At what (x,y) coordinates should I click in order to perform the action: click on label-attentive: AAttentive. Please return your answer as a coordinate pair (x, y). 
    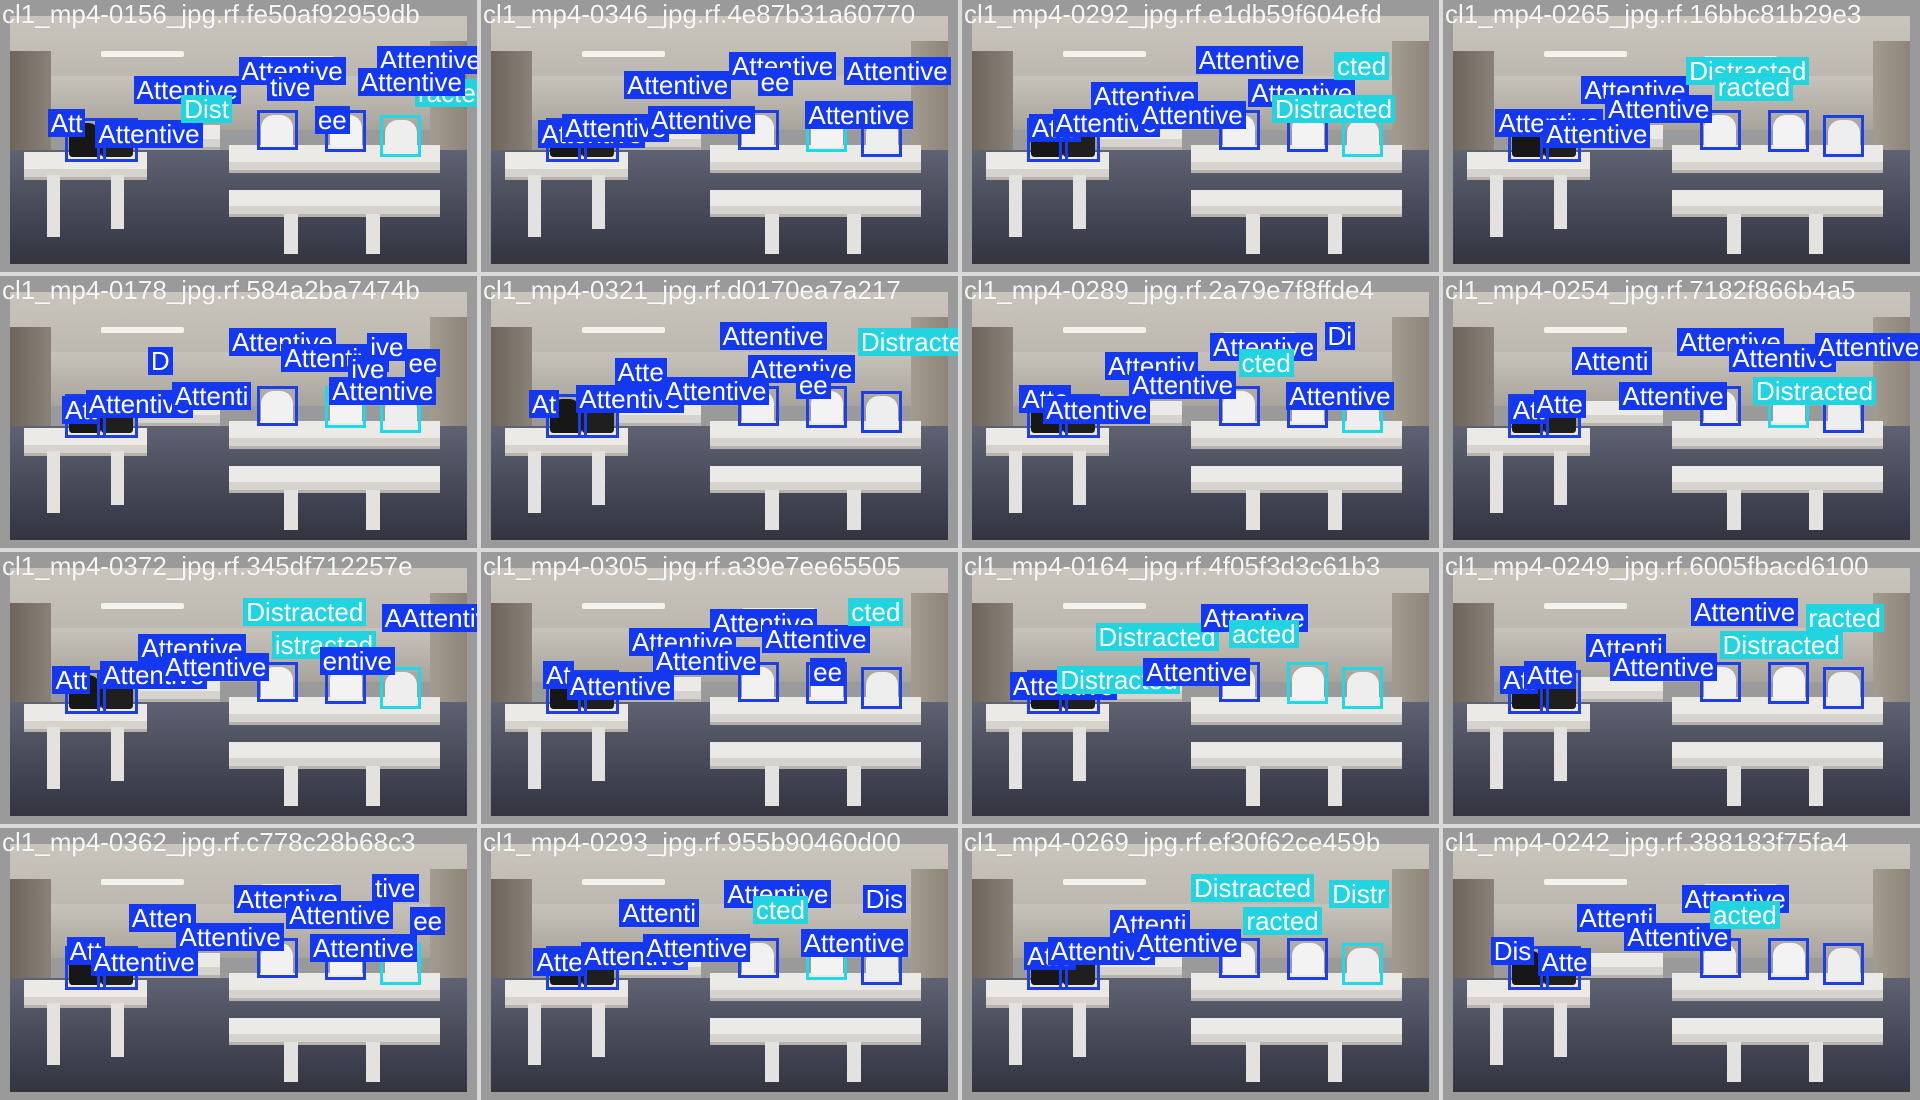
    Looking at the image, I should click on (429, 617).